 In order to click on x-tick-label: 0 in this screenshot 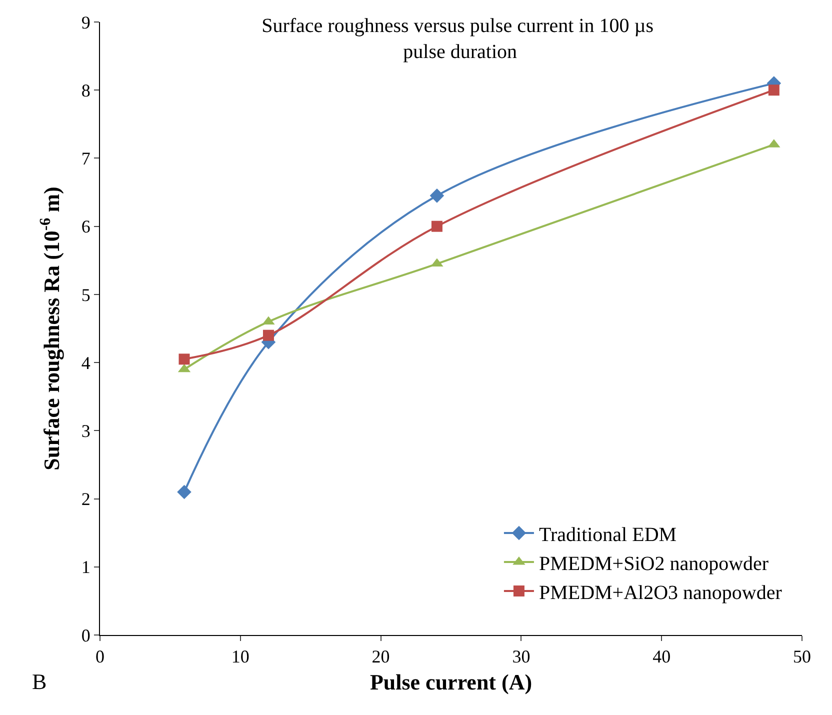, I will do `click(100, 656)`.